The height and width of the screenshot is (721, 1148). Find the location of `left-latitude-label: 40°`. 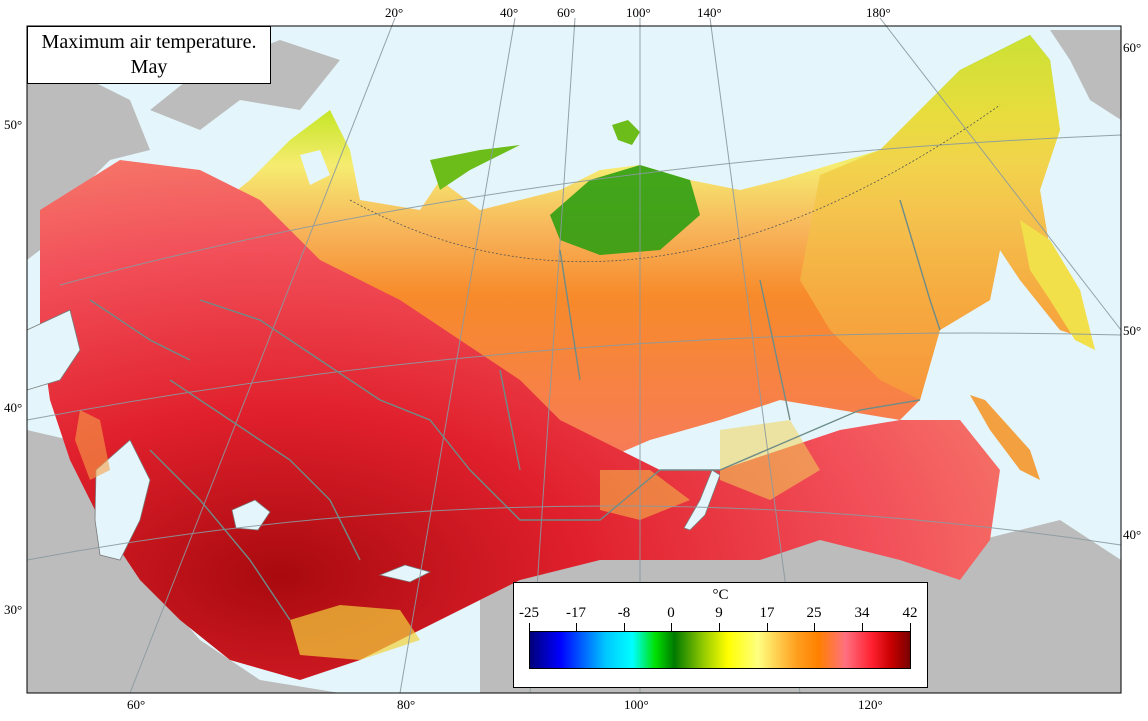

left-latitude-label: 40° is located at coordinates (13, 407).